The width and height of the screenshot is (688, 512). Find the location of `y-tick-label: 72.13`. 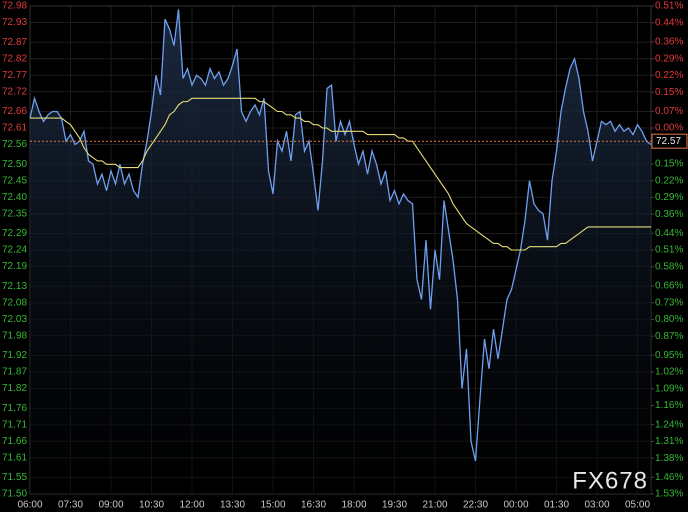

y-tick-label: 72.13 is located at coordinates (14, 286).